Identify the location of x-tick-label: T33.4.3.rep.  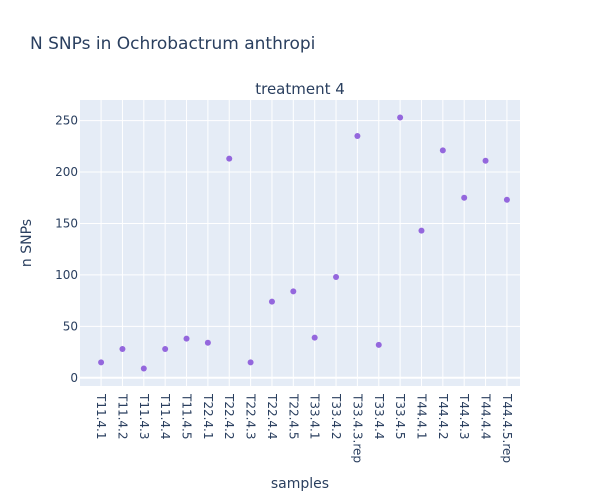
(357, 428).